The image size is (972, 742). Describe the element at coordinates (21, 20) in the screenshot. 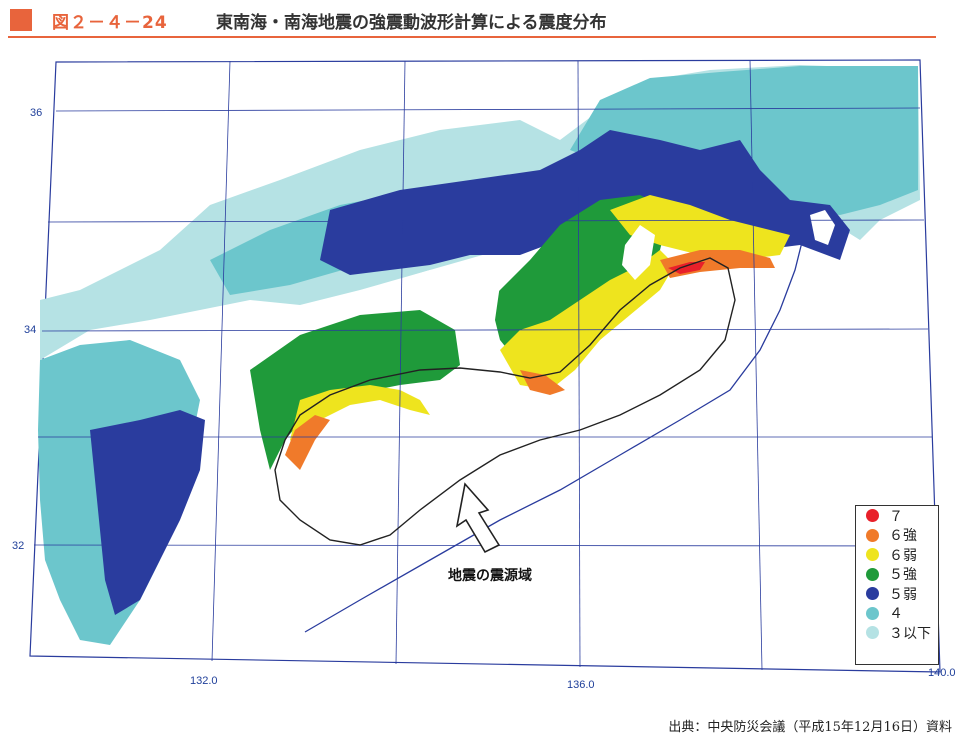

I see `header-marker` at that location.